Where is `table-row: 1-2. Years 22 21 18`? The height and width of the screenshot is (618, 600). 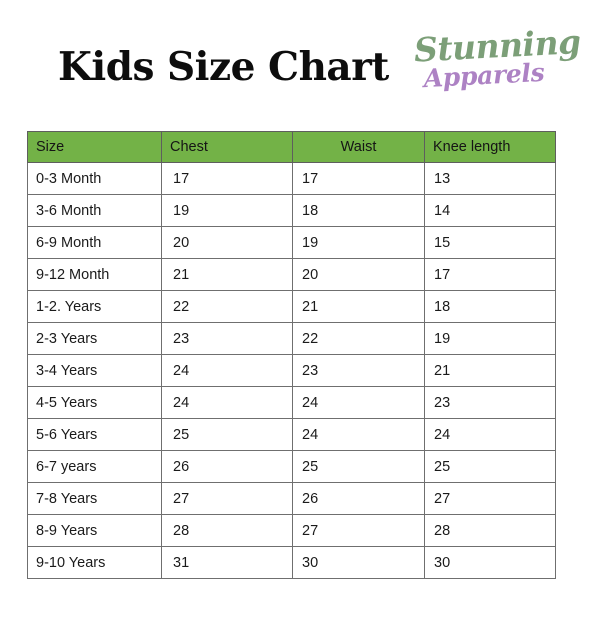 table-row: 1-2. Years 22 21 18 is located at coordinates (291, 306).